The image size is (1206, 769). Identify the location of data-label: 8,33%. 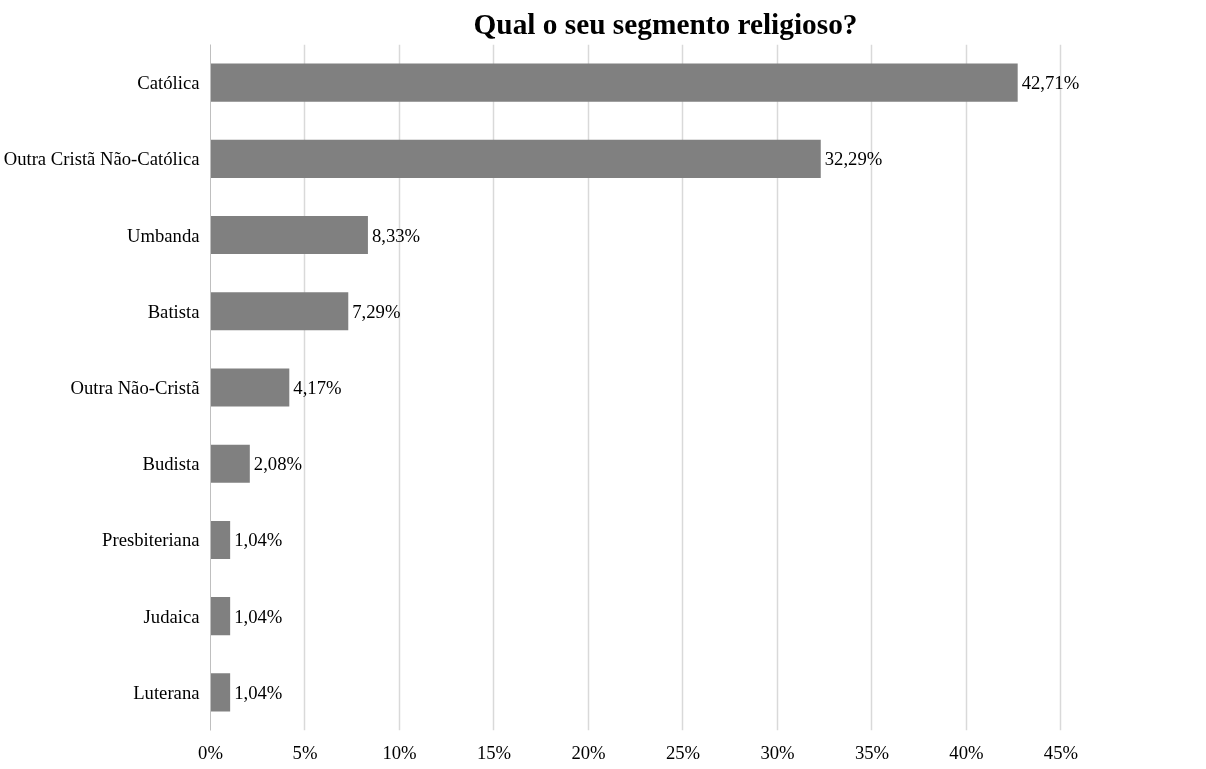
(396, 235).